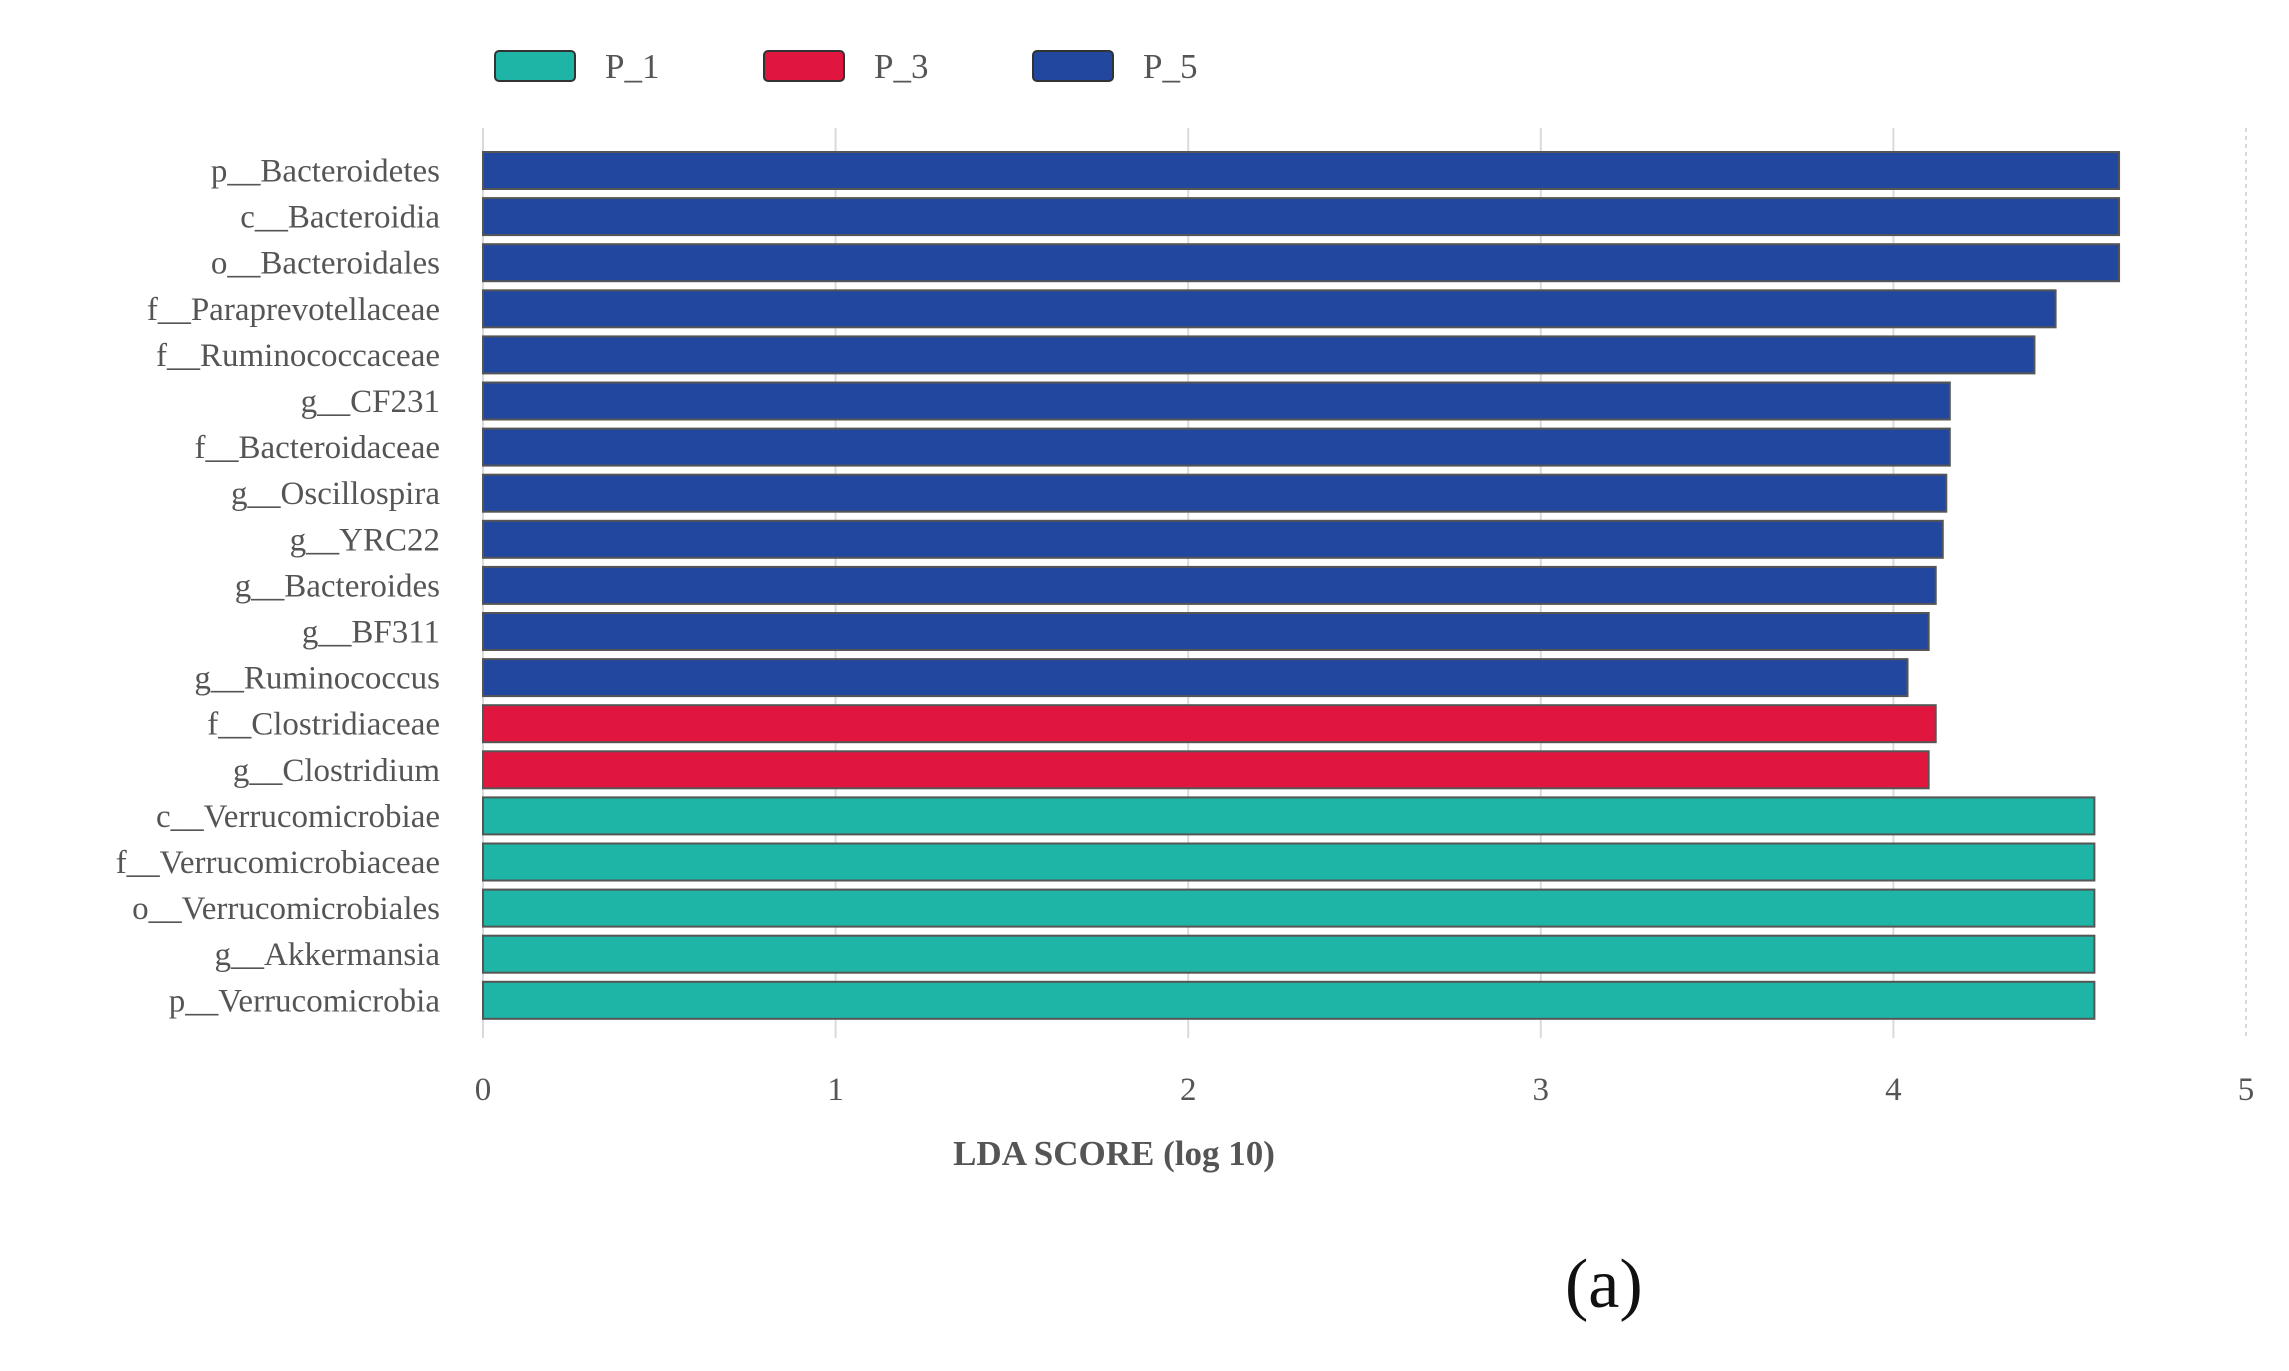  What do you see at coordinates (305, 1001) in the screenshot?
I see `category-label: p__Verrucomicrobia` at bounding box center [305, 1001].